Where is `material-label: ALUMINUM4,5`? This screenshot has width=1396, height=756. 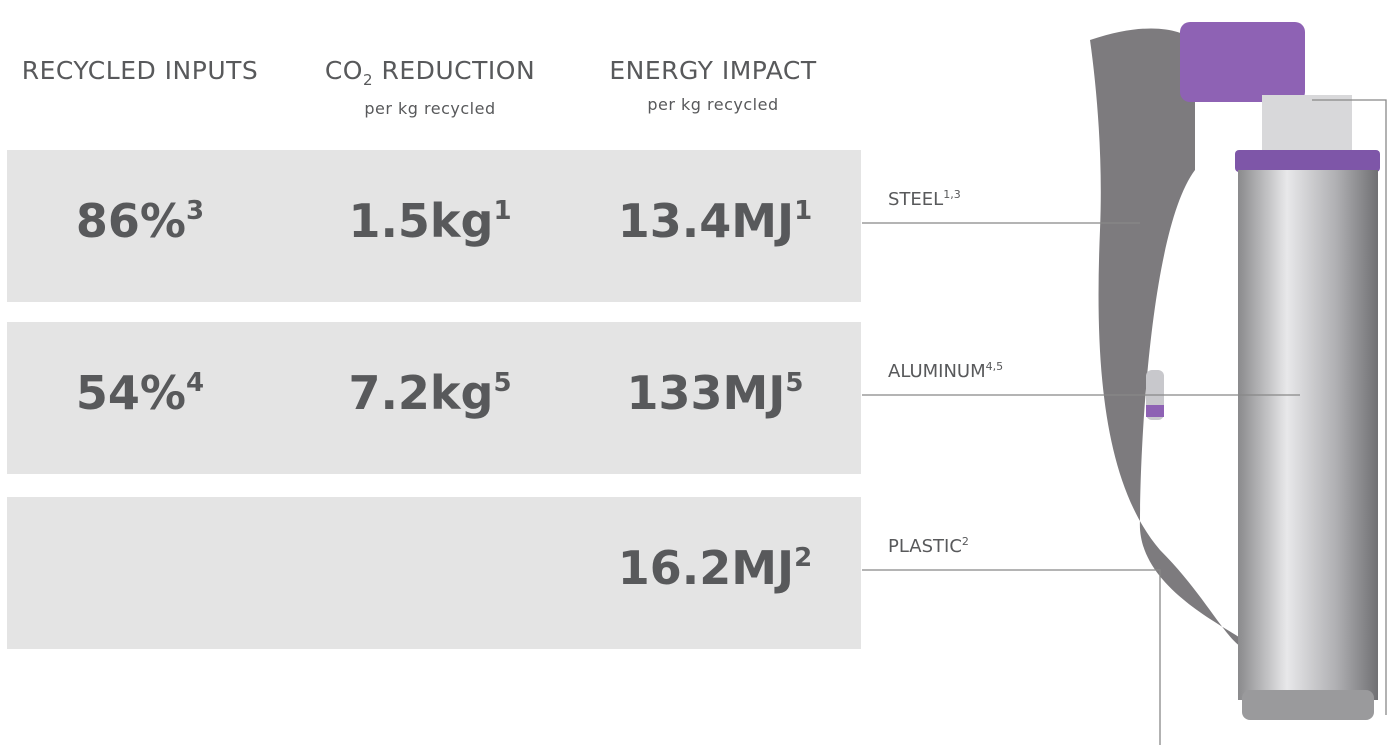
material-label: ALUMINUM4,5 is located at coordinates (945, 371).